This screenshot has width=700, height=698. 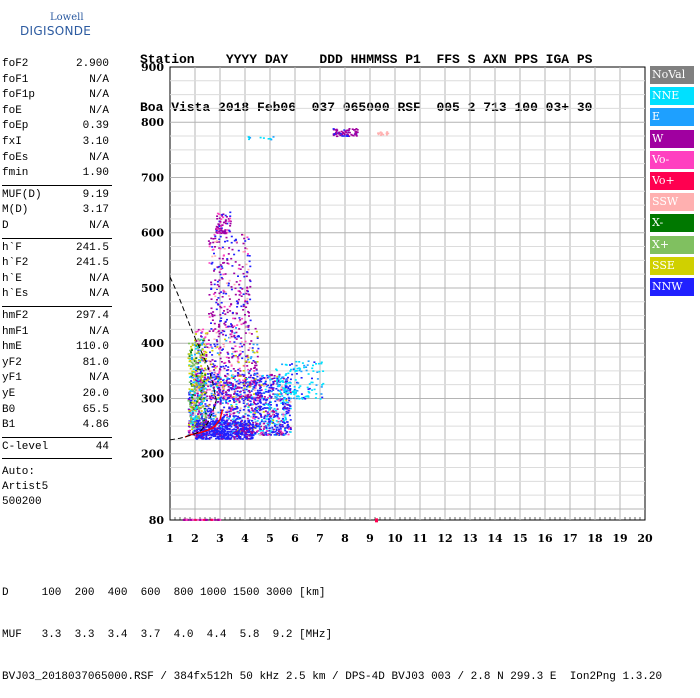 What do you see at coordinates (672, 223) in the screenshot?
I see `legend-item-x: X-` at bounding box center [672, 223].